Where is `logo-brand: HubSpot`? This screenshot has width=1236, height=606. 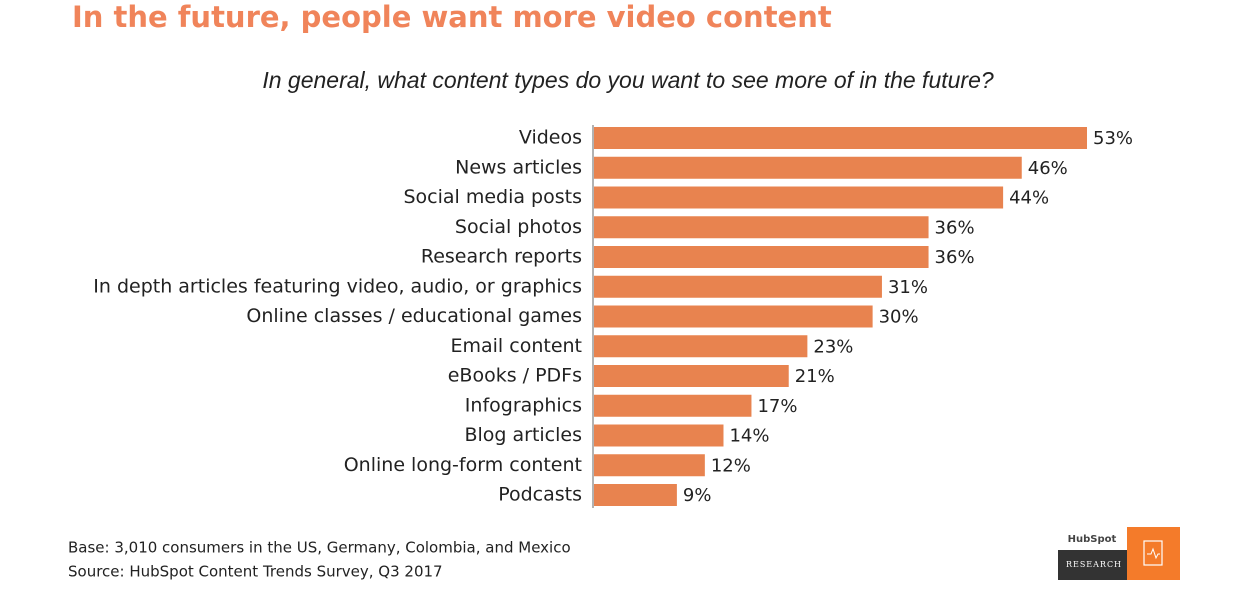
logo-brand: HubSpot is located at coordinates (1092, 539).